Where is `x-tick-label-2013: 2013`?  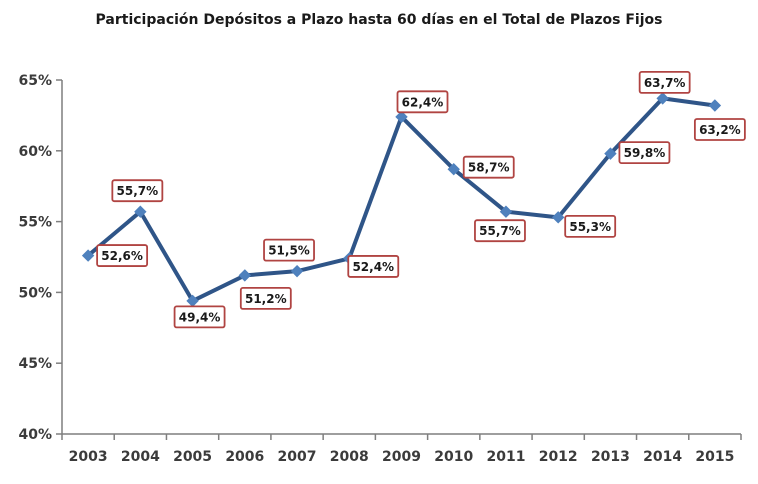
x-tick-label-2013: 2013 is located at coordinates (610, 457).